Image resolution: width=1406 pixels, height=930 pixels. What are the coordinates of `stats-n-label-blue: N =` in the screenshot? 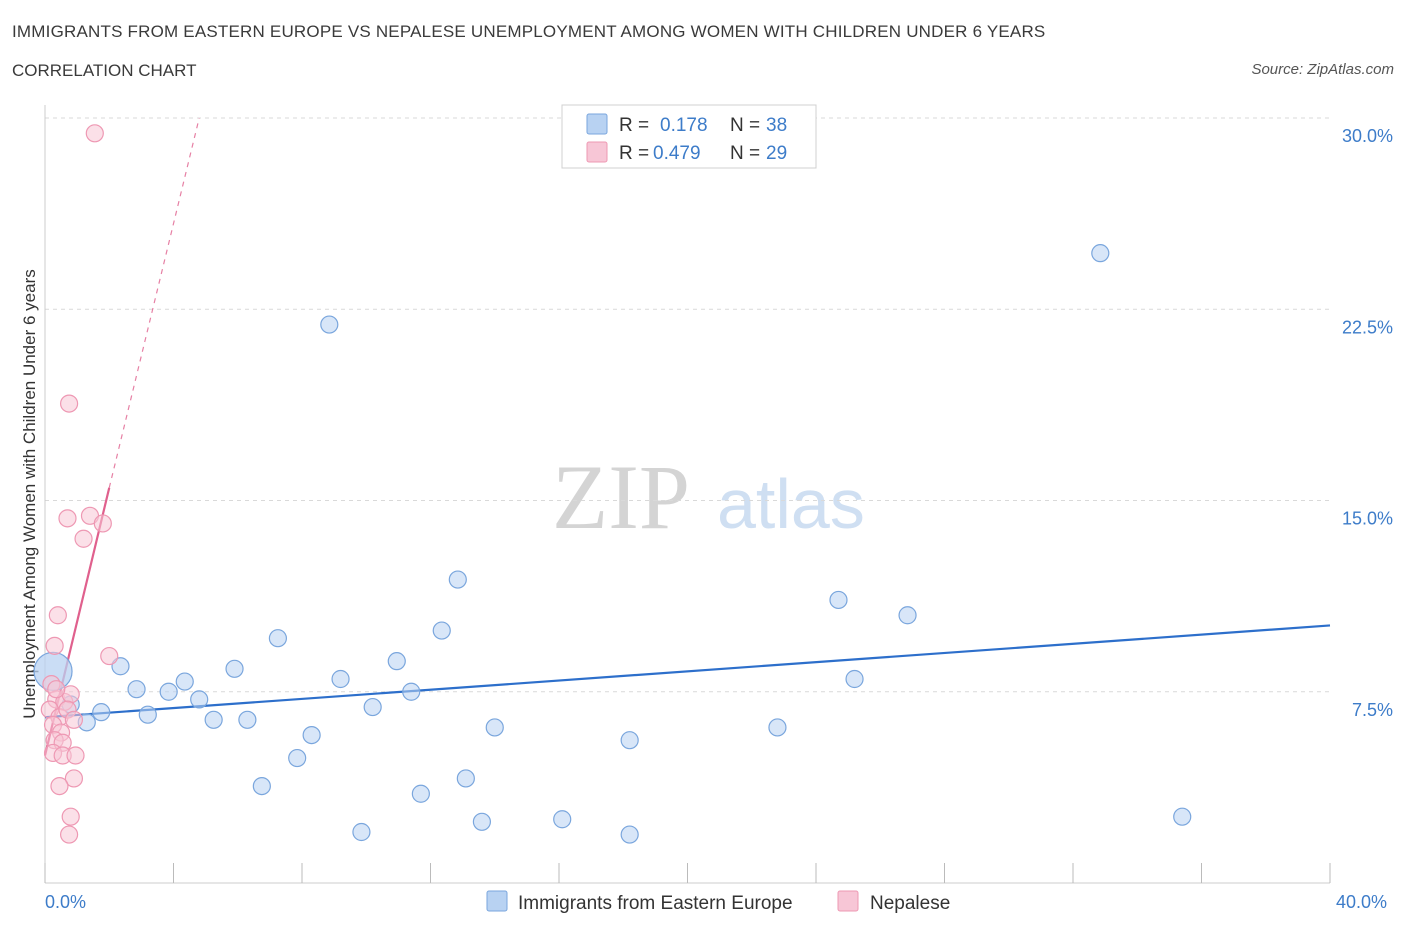 It's located at (745, 125).